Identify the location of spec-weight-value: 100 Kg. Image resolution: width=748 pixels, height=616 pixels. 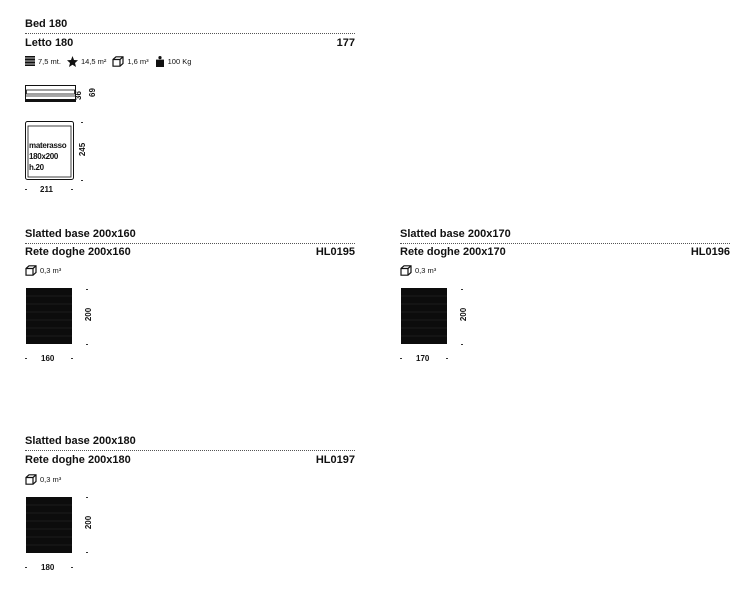
(179, 61).